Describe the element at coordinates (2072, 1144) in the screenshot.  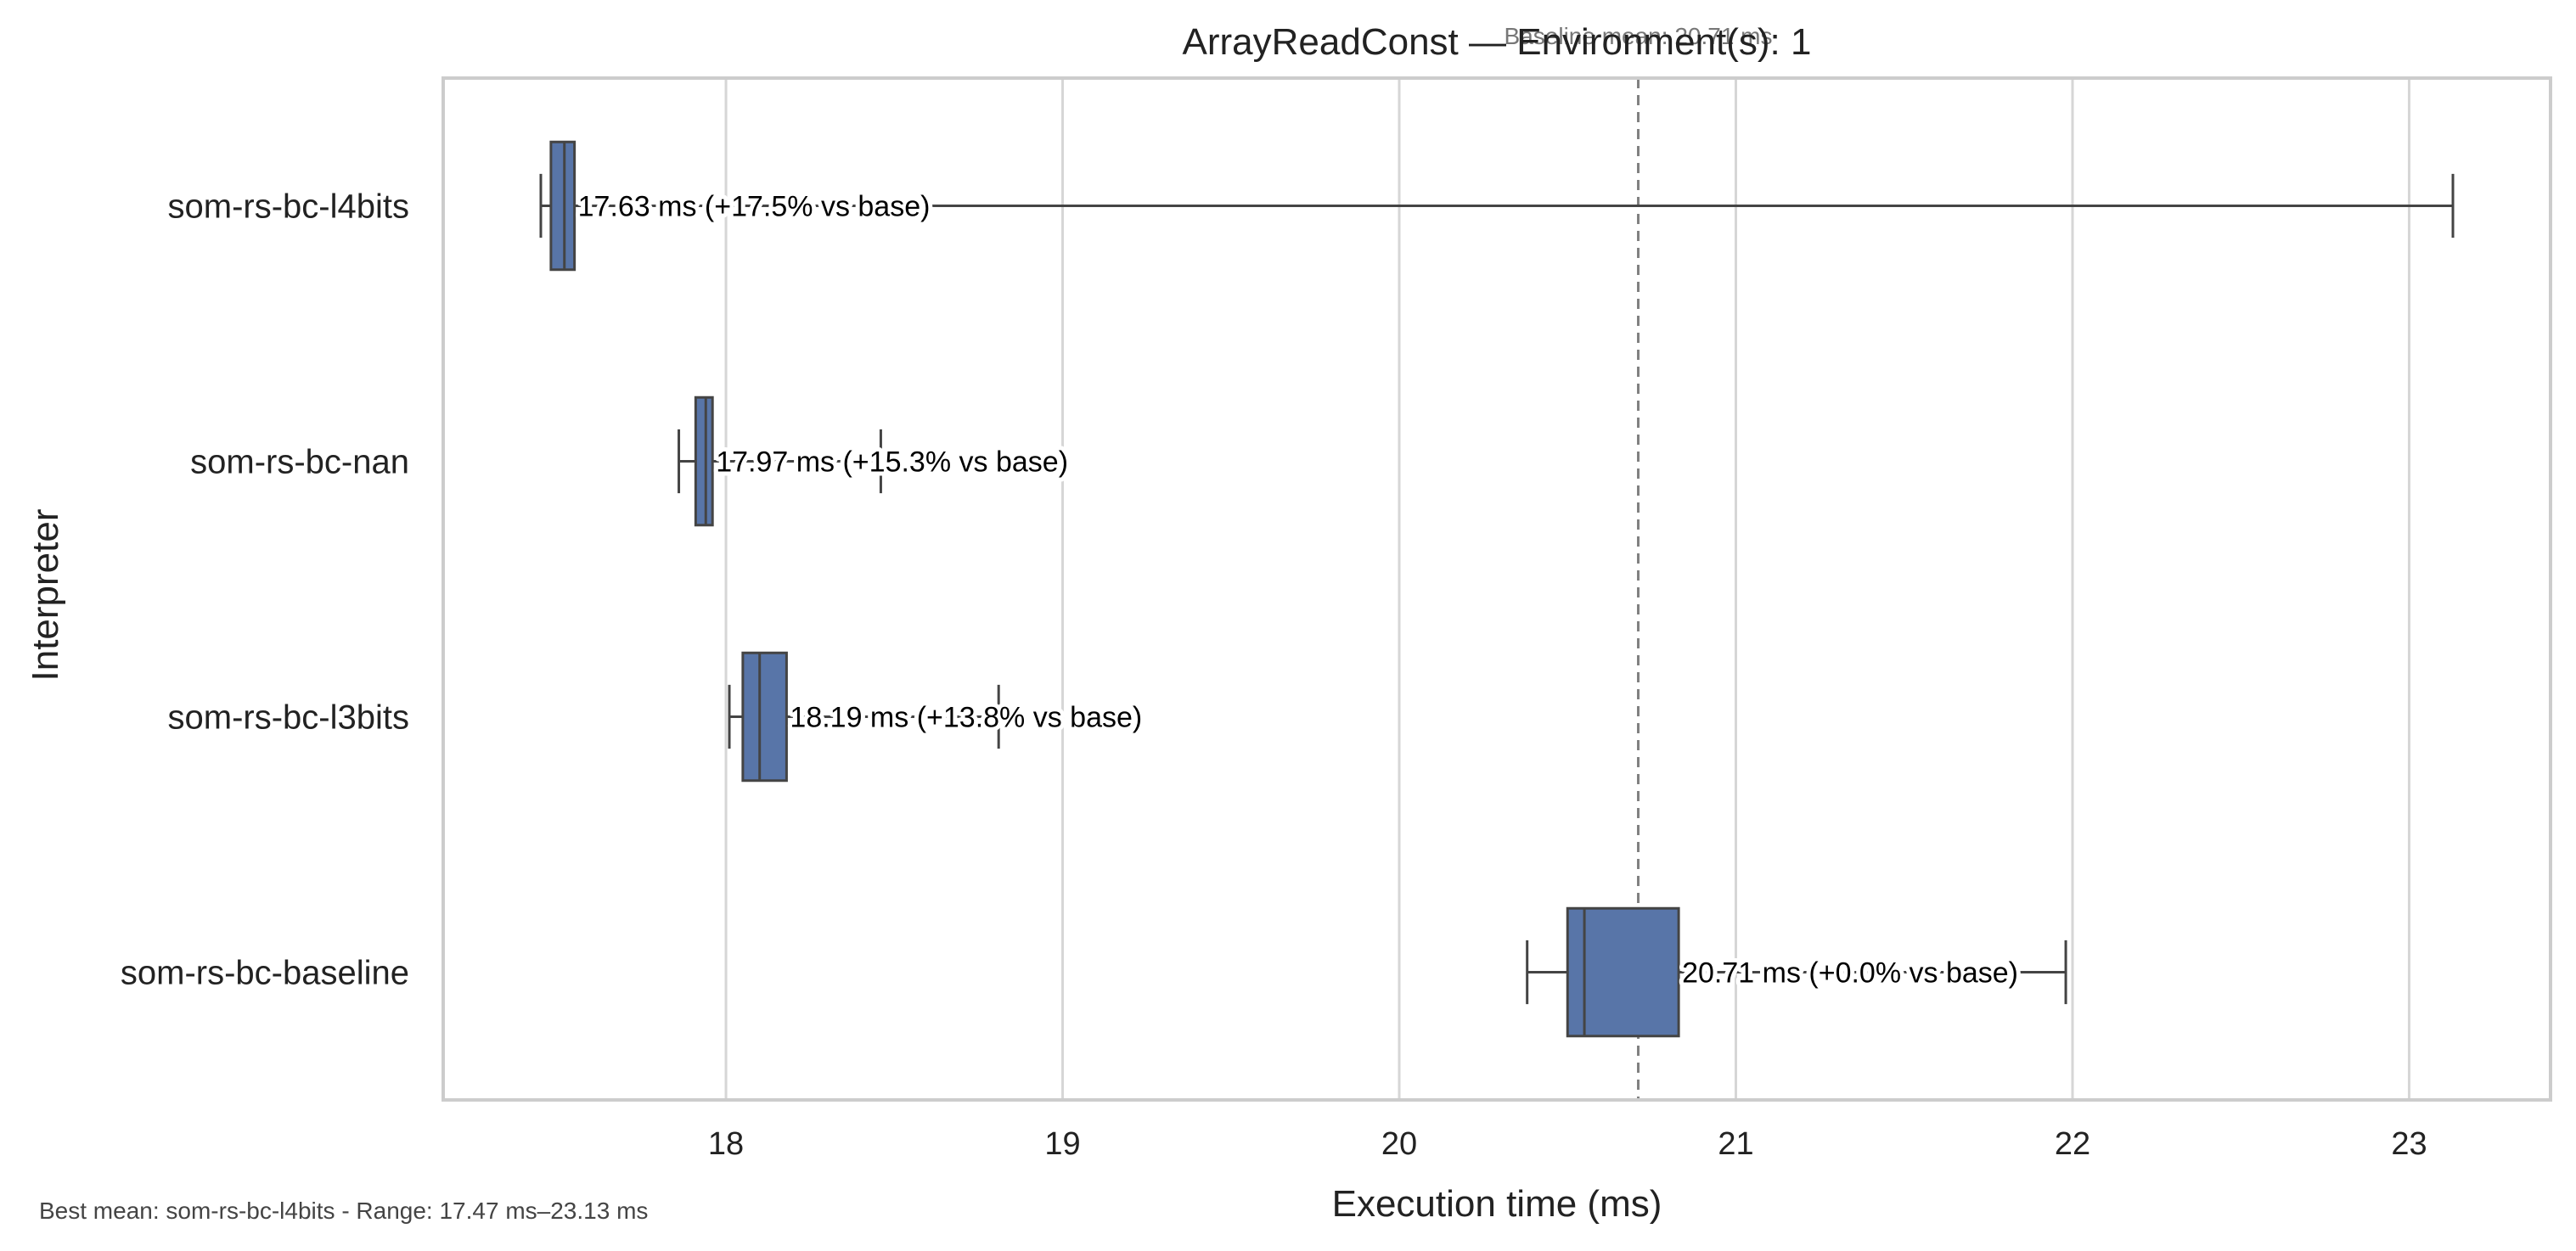
I see `x-tick-label: 22` at that location.